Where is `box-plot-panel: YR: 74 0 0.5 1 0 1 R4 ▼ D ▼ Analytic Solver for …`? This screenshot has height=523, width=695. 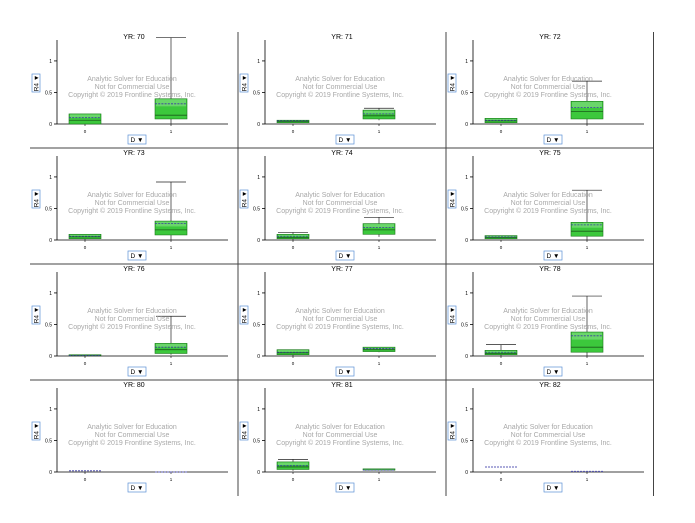 box-plot-panel: YR: 74 0 0.5 1 0 1 R4 ▼ D ▼ Analytic Solver for … is located at coordinates (337, 205).